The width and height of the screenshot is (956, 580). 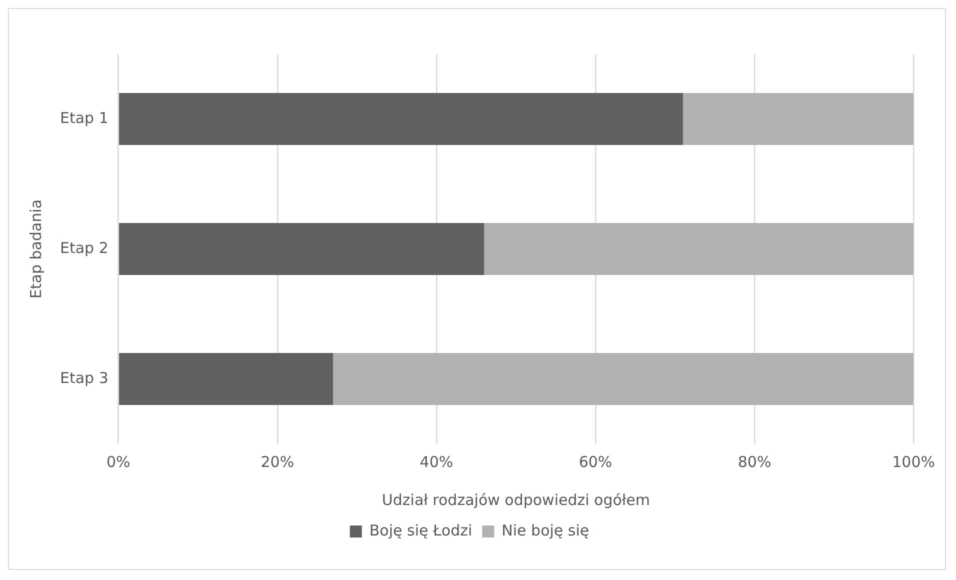 I want to click on x-axis-title: Udział rodzajów odpowiedzi ogółem, so click(x=516, y=499).